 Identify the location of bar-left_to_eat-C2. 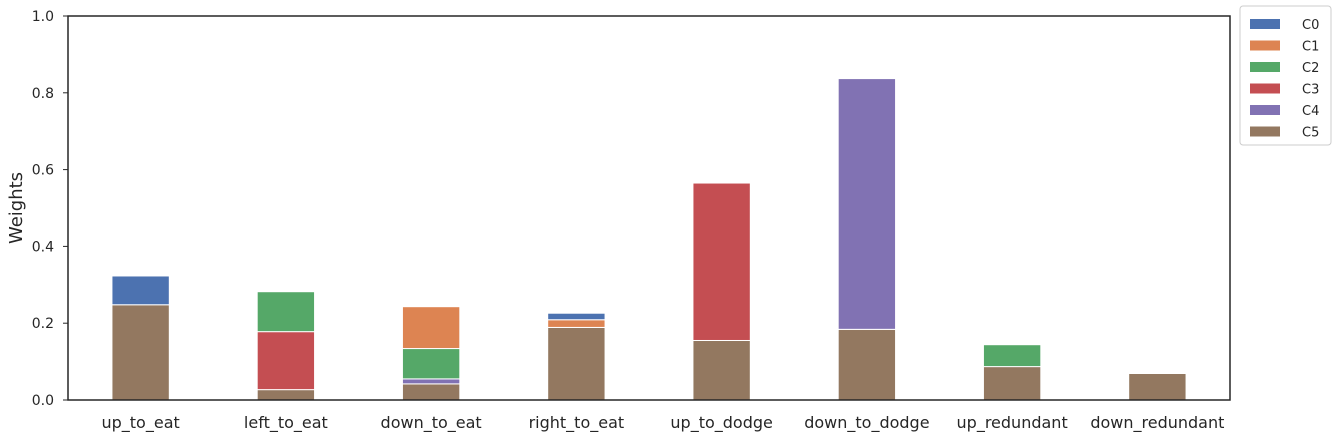
(286, 312).